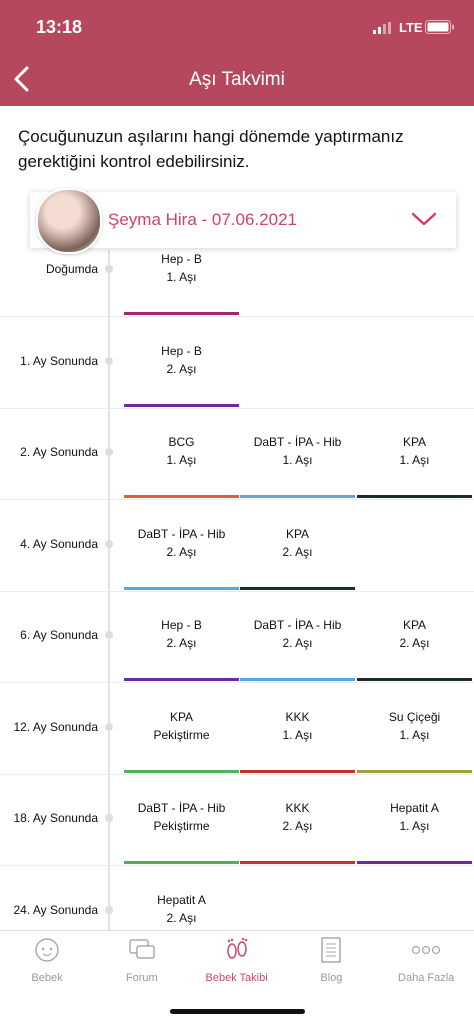 This screenshot has width=474, height=1025. I want to click on vaccine-cell: Su Çiçeği 1. Aşı, so click(414, 726).